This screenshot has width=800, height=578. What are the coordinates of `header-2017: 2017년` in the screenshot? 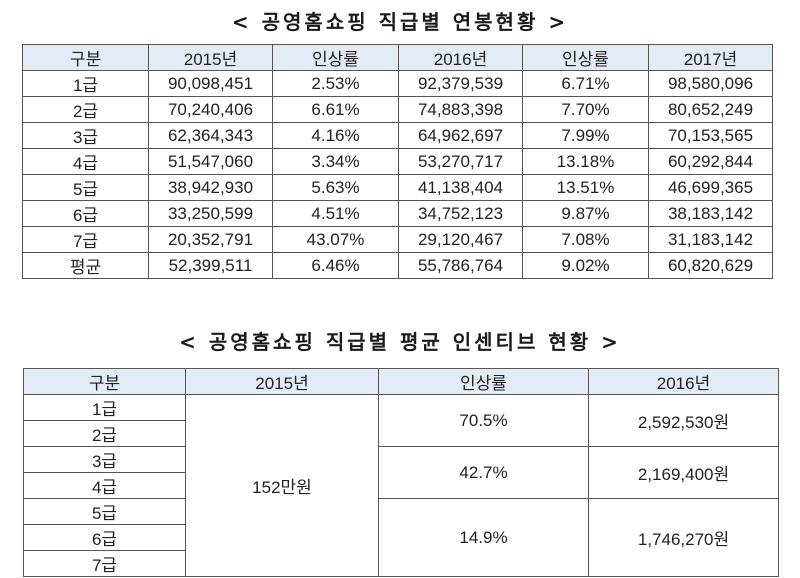 It's located at (710, 57).